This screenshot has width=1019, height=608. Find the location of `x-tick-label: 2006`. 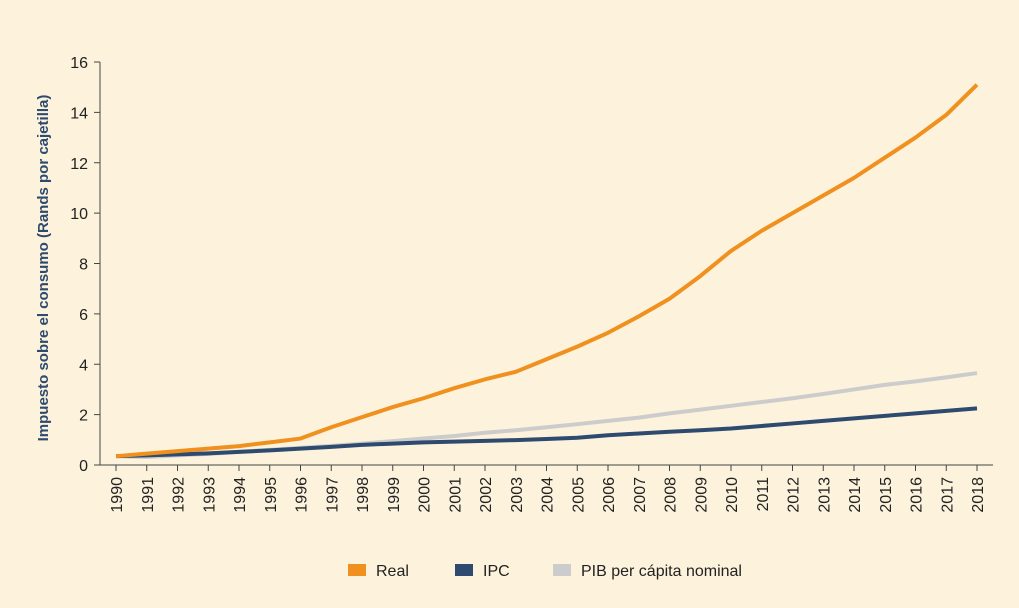

x-tick-label: 2006 is located at coordinates (609, 495).